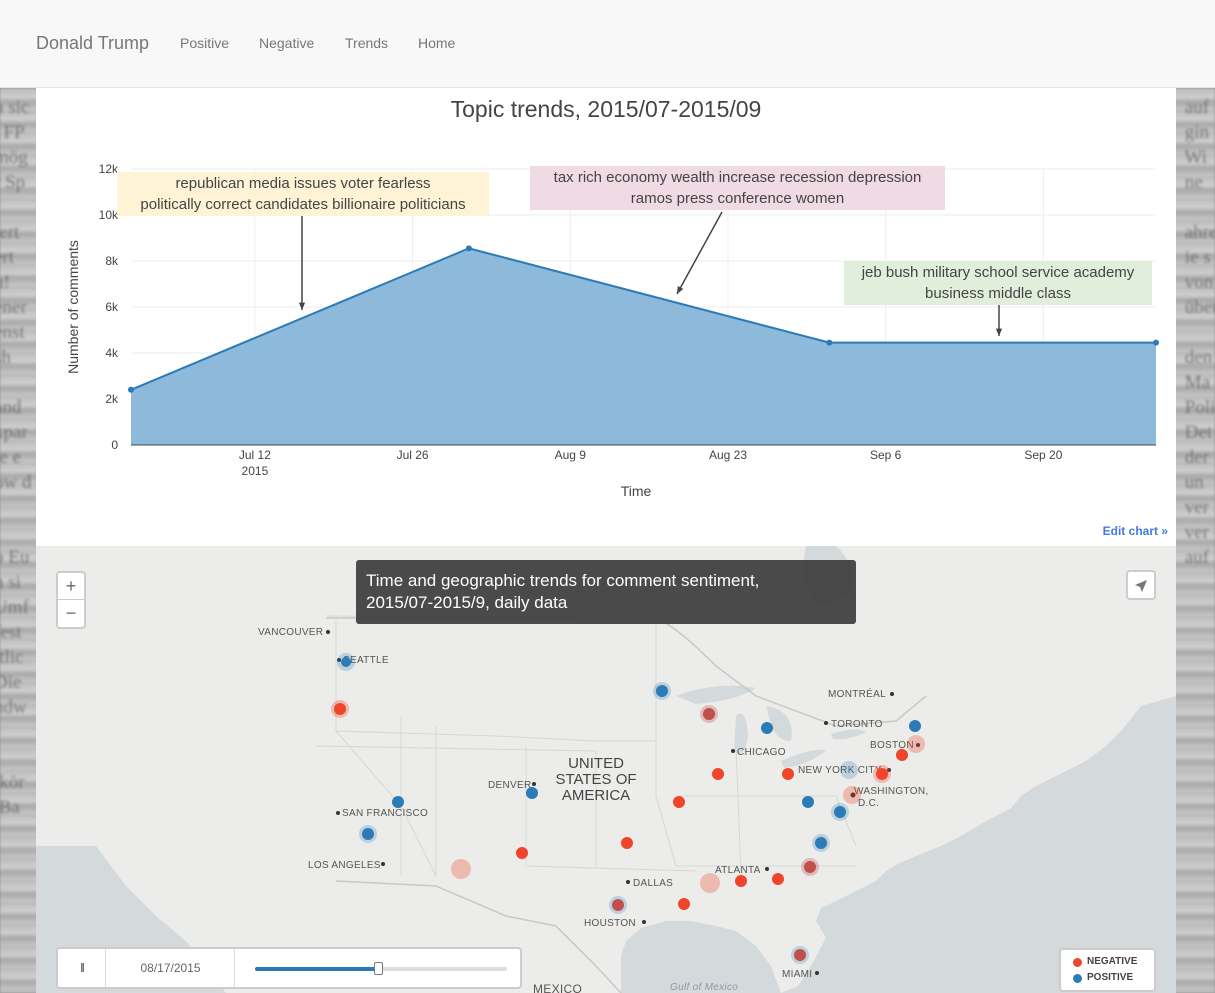 The width and height of the screenshot is (1215, 993). Describe the element at coordinates (704, 987) in the screenshot. I see `water-label-gulf: Gulf of Mexico` at that location.